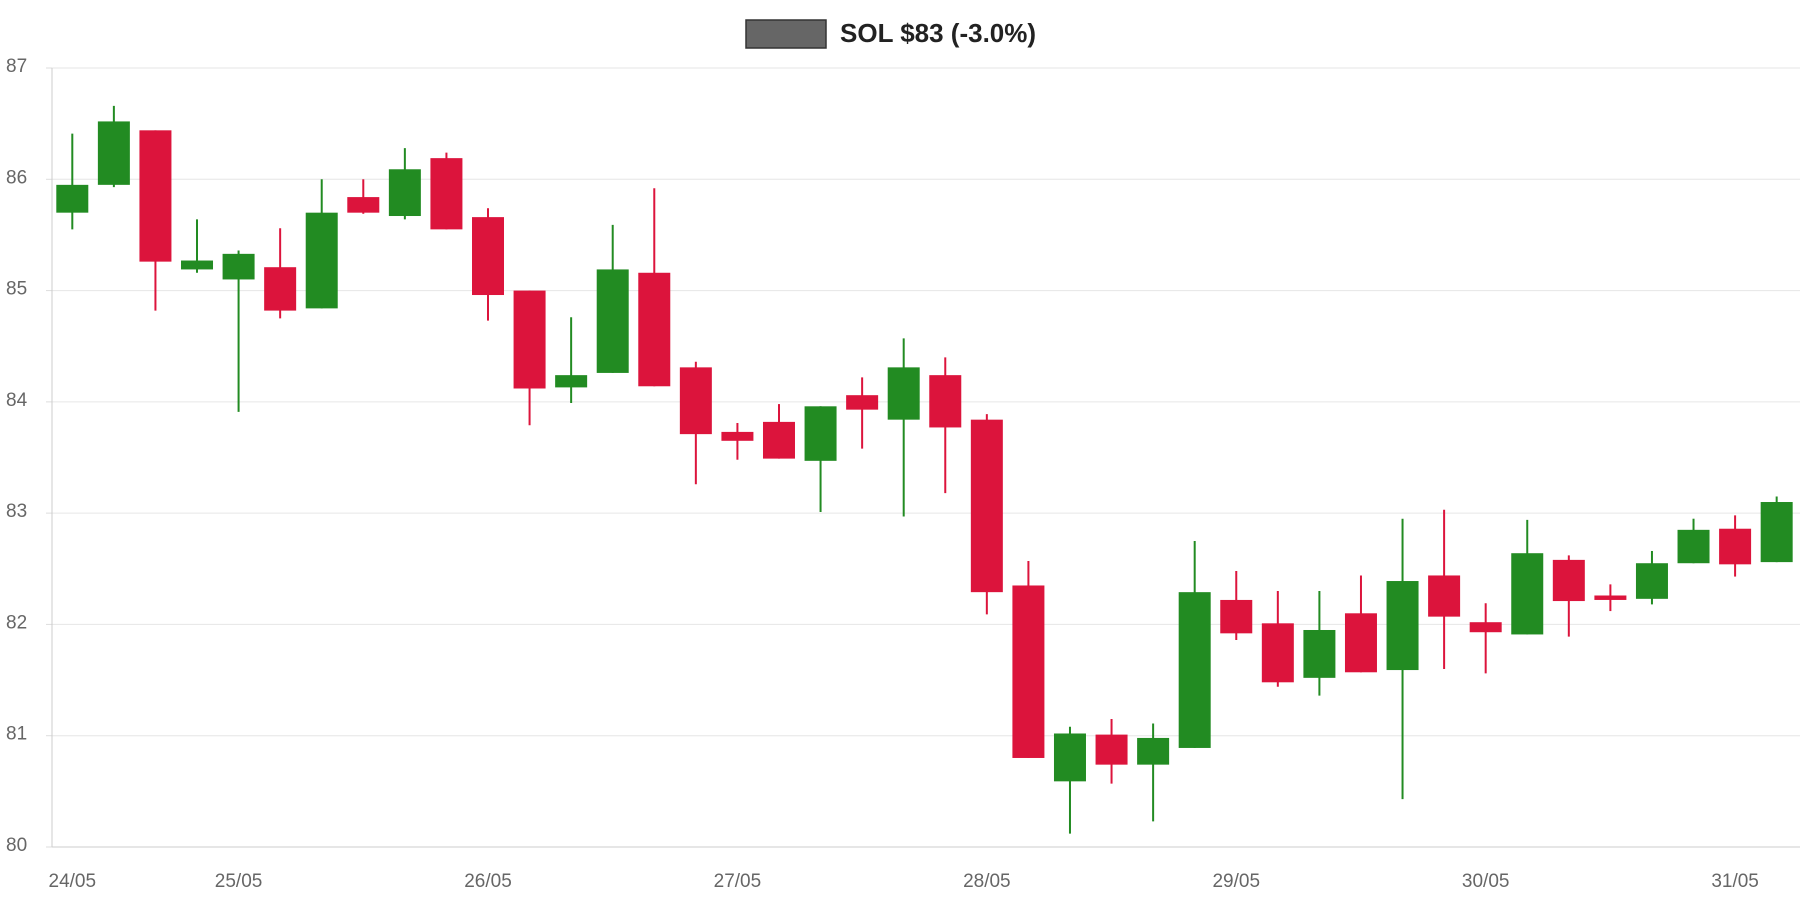 The height and width of the screenshot is (900, 1800). Describe the element at coordinates (1236, 881) in the screenshot. I see `x-tick-label: 29/05` at that location.